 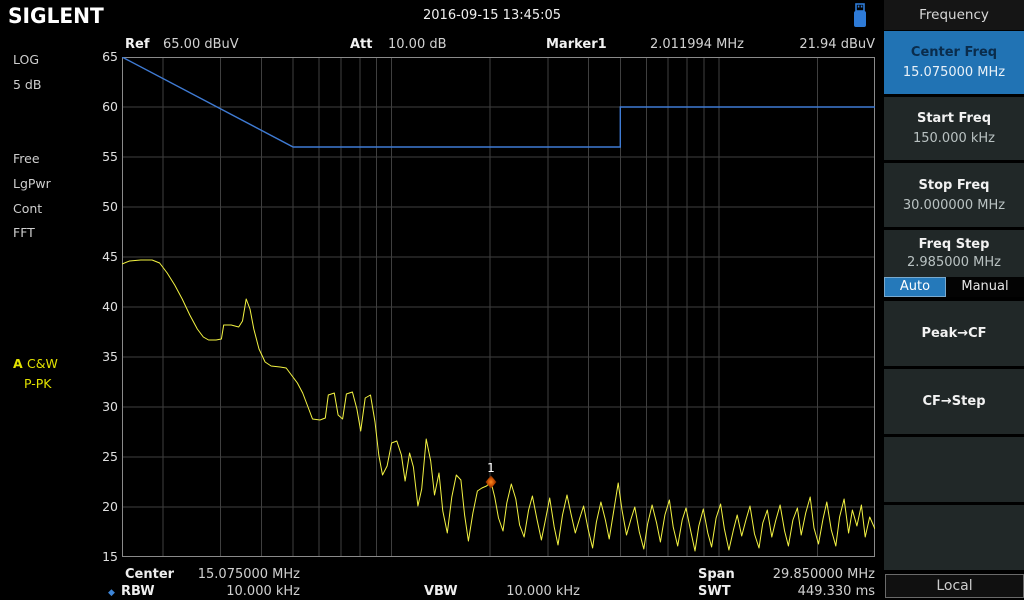 What do you see at coordinates (441, 591) in the screenshot?
I see `vbw-label: VBW` at bounding box center [441, 591].